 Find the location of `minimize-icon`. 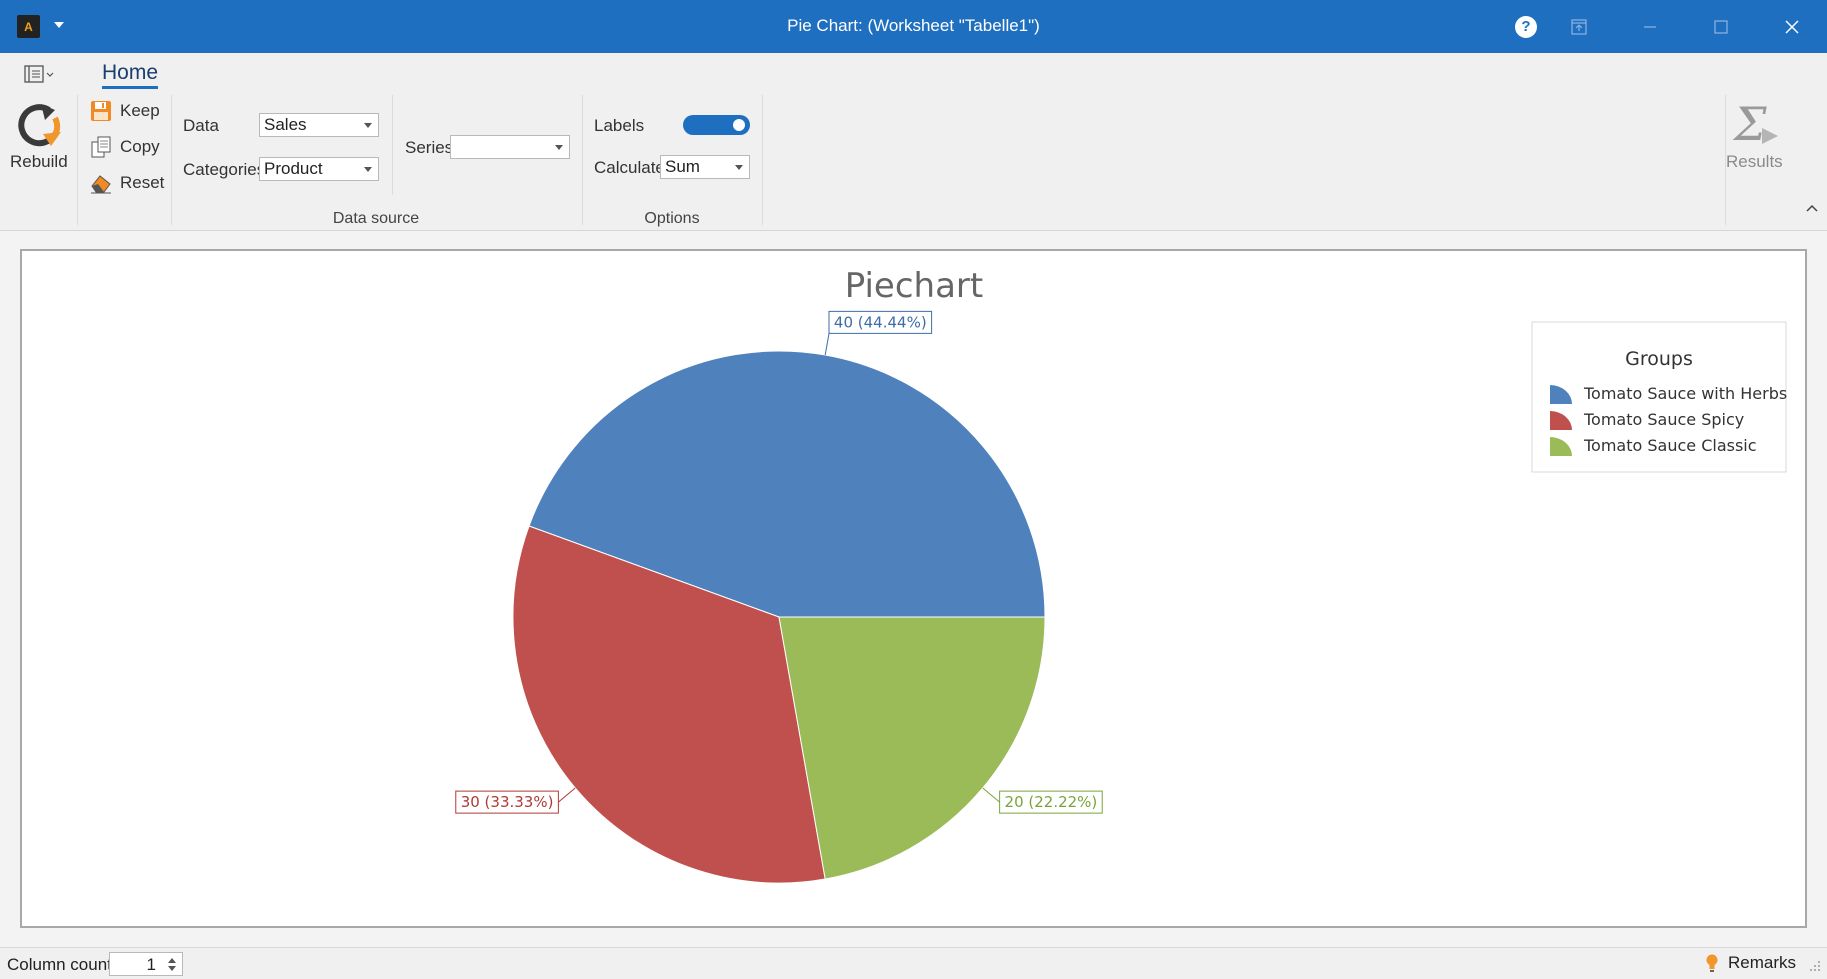

minimize-icon is located at coordinates (1650, 26).